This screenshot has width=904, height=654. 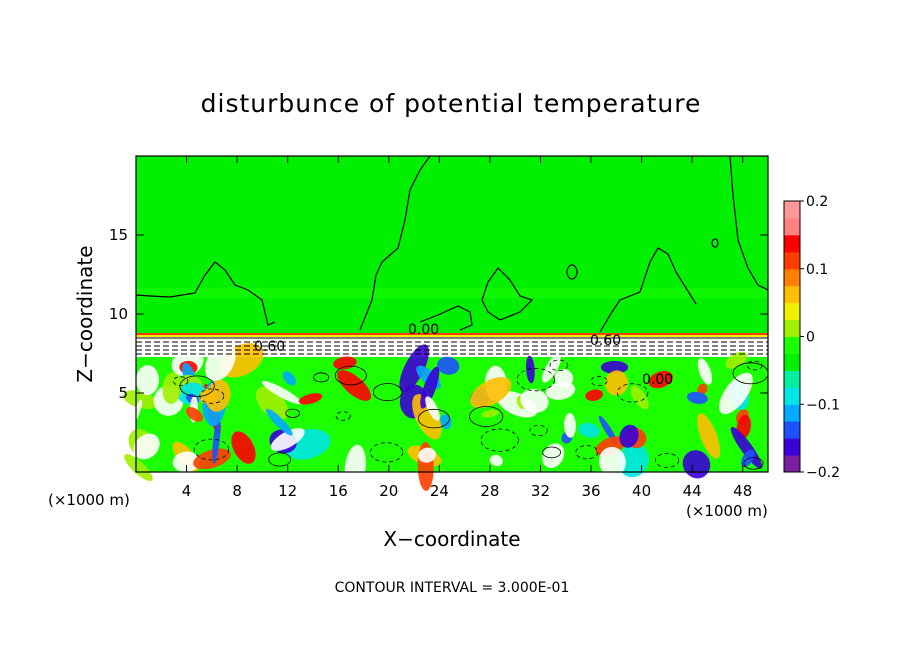 What do you see at coordinates (817, 202) in the screenshot?
I see `colorbar-tick-label: 0.2` at bounding box center [817, 202].